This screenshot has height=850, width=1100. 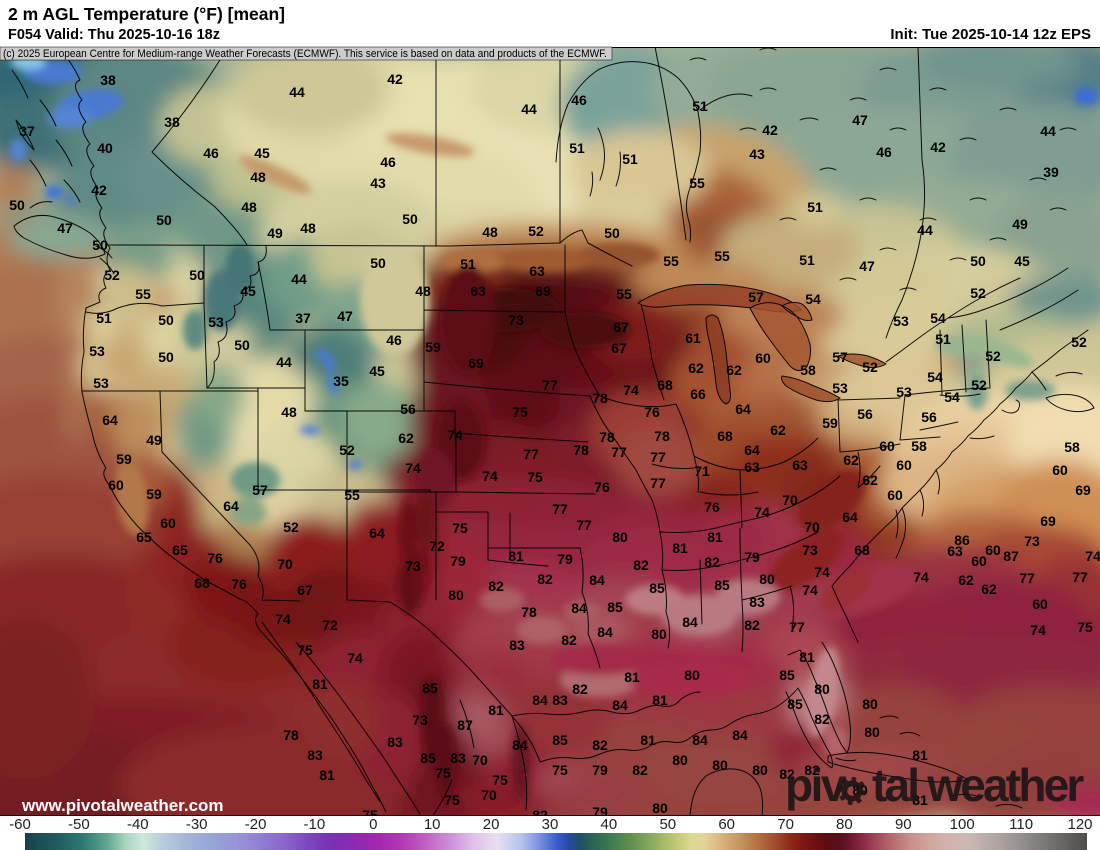 What do you see at coordinates (1020, 224) in the screenshot?
I see `svg-text: 49` at bounding box center [1020, 224].